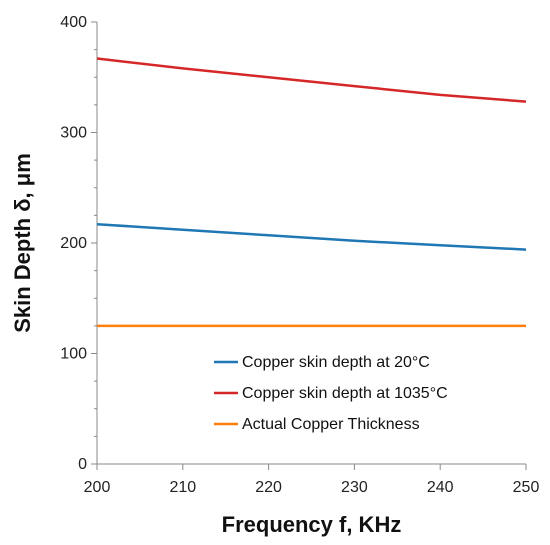 The height and width of the screenshot is (545, 550). I want to click on legend-label-3: Actual Copper Thickness, so click(331, 424).